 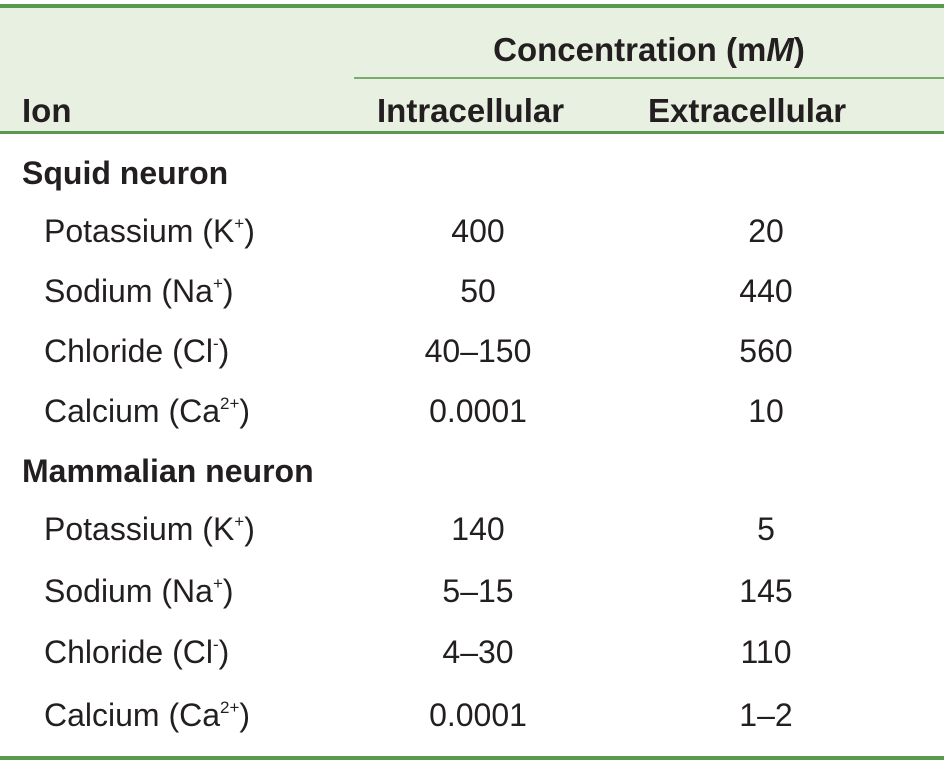 What do you see at coordinates (766, 291) in the screenshot?
I see `extracellular-value: 440` at bounding box center [766, 291].